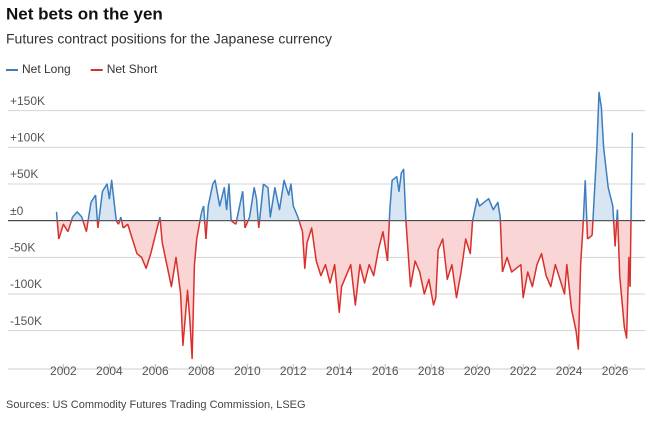 This screenshot has width=662, height=436. What do you see at coordinates (27, 138) in the screenshot?
I see `y-tick-label: +100K` at bounding box center [27, 138].